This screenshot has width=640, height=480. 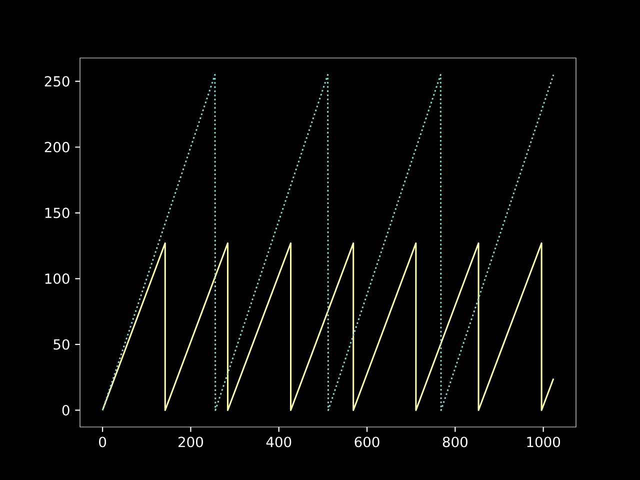 What do you see at coordinates (455, 442) in the screenshot?
I see `x-tick-label: 800` at bounding box center [455, 442].